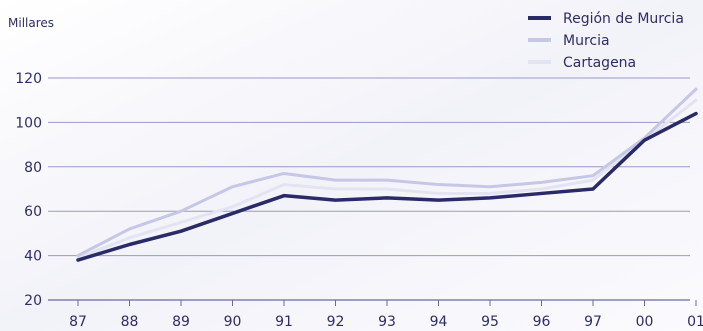 This screenshot has height=331, width=703. What do you see at coordinates (490, 322) in the screenshot?
I see `x-tick-label: 95` at bounding box center [490, 322].